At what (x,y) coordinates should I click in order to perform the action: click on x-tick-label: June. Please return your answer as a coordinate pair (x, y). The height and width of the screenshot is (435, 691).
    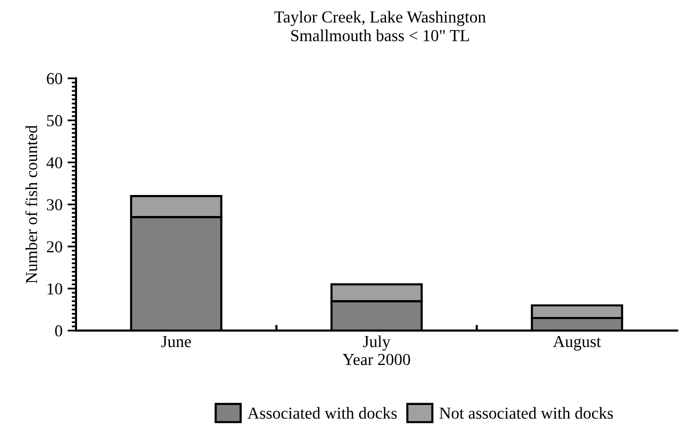
    Looking at the image, I should click on (176, 342).